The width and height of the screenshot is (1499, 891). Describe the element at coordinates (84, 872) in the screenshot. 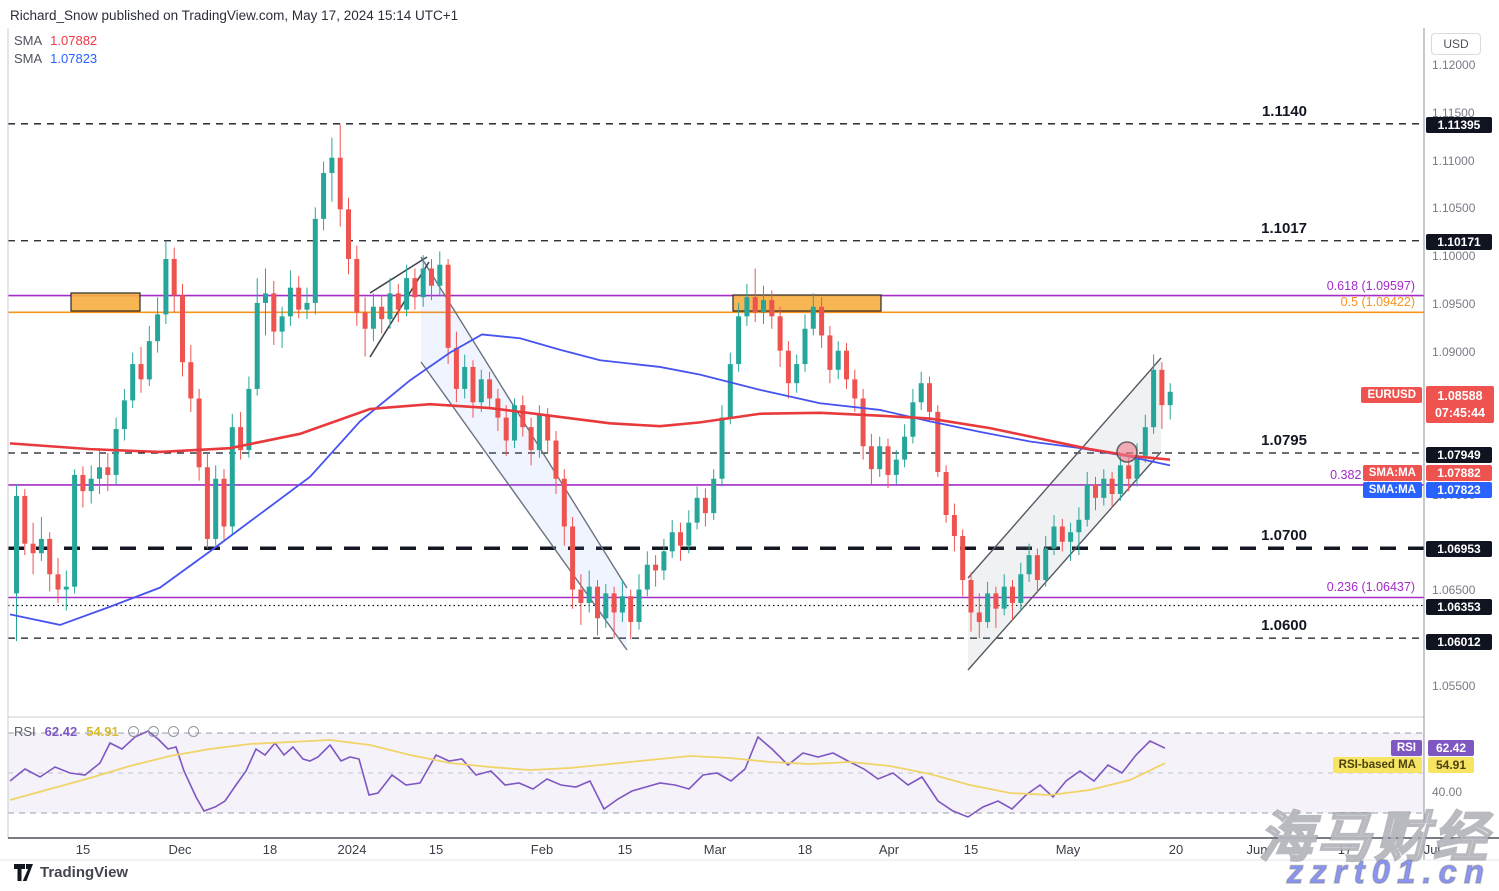

I see `tradingview-brand-text: TradingView` at that location.